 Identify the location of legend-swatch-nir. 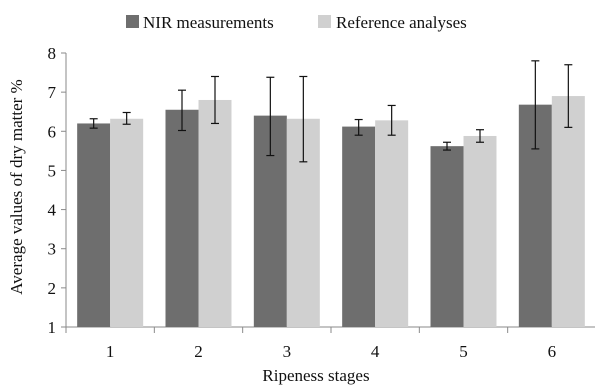
(132, 21).